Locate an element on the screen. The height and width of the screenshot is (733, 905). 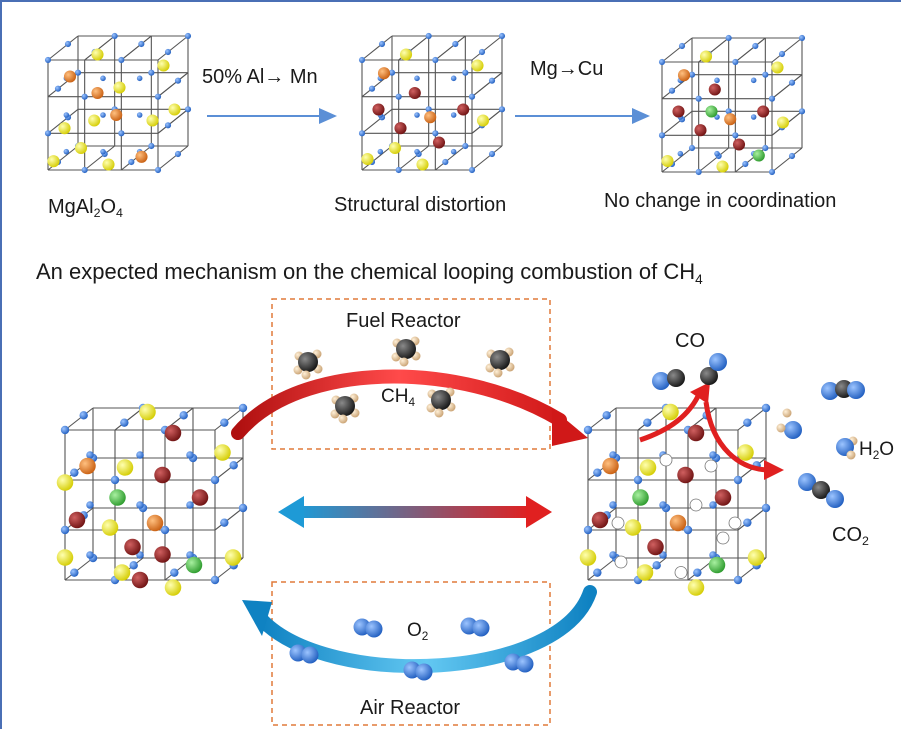
fuel-reactor-box is located at coordinates (411, 374).